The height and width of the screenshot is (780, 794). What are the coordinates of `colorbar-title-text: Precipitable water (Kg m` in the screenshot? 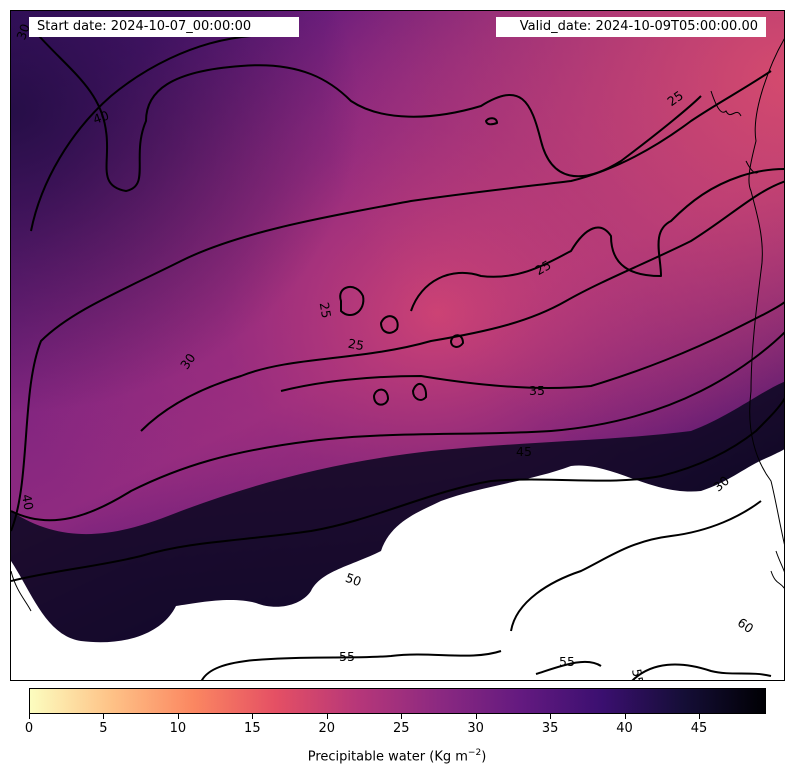 It's located at (387, 757).